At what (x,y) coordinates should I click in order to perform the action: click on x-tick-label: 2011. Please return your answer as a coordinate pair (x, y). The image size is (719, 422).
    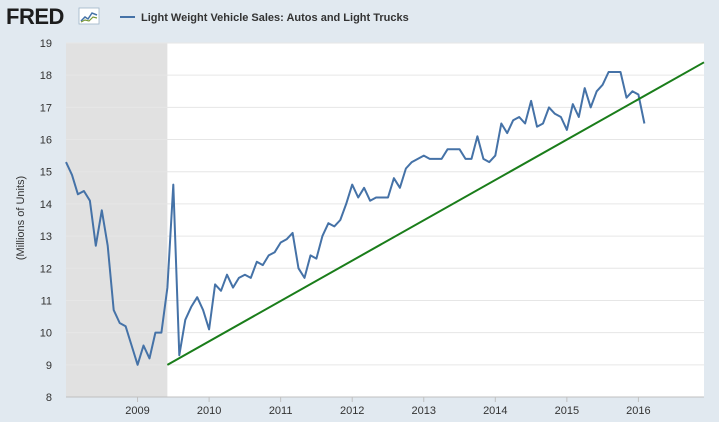
    Looking at the image, I should click on (281, 411).